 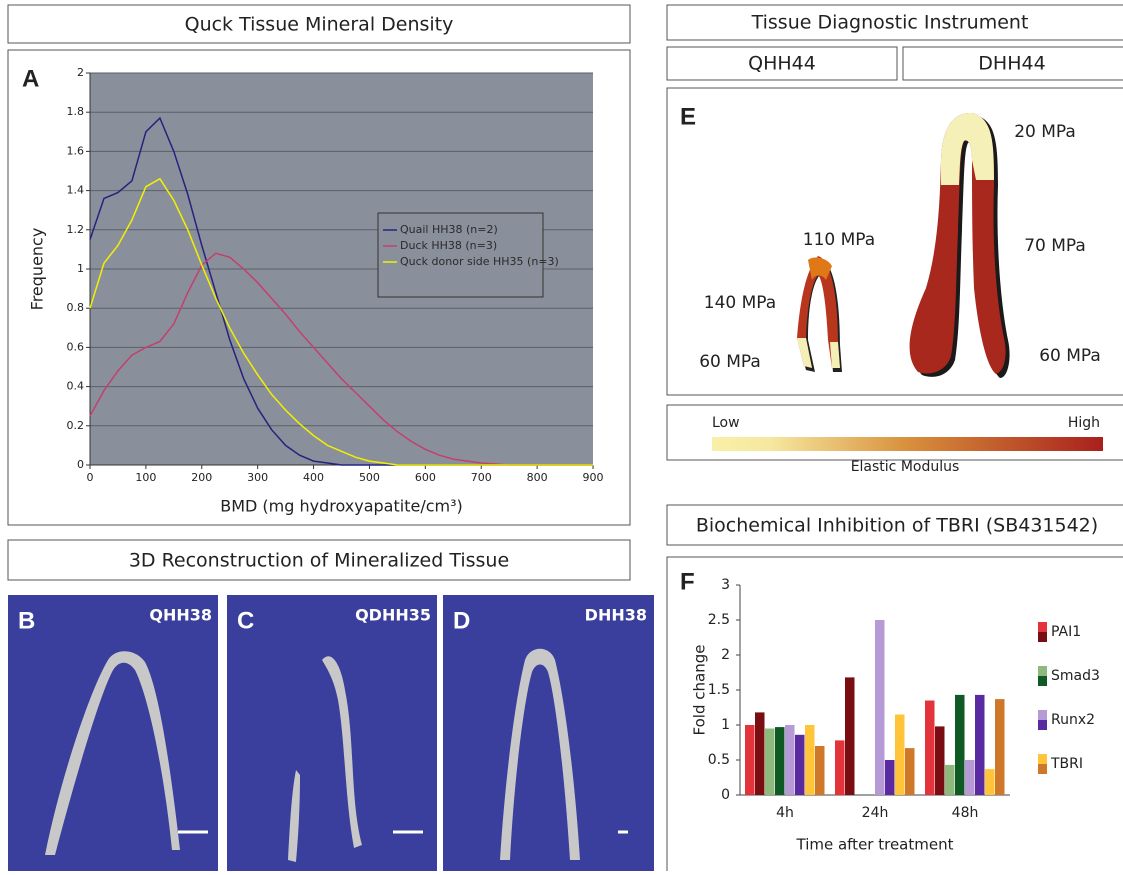 I want to click on color-scale, so click(x=907, y=444).